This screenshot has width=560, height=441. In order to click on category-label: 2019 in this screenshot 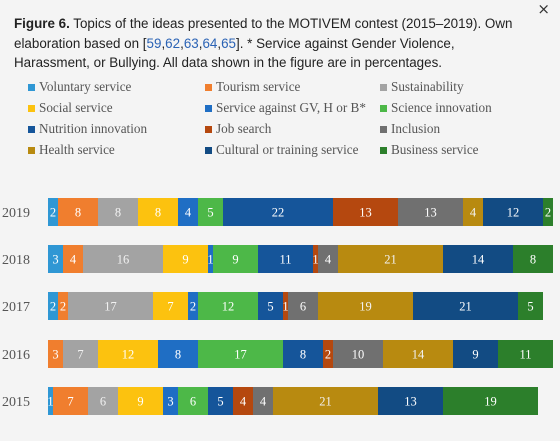, I will do `click(16, 213)`.